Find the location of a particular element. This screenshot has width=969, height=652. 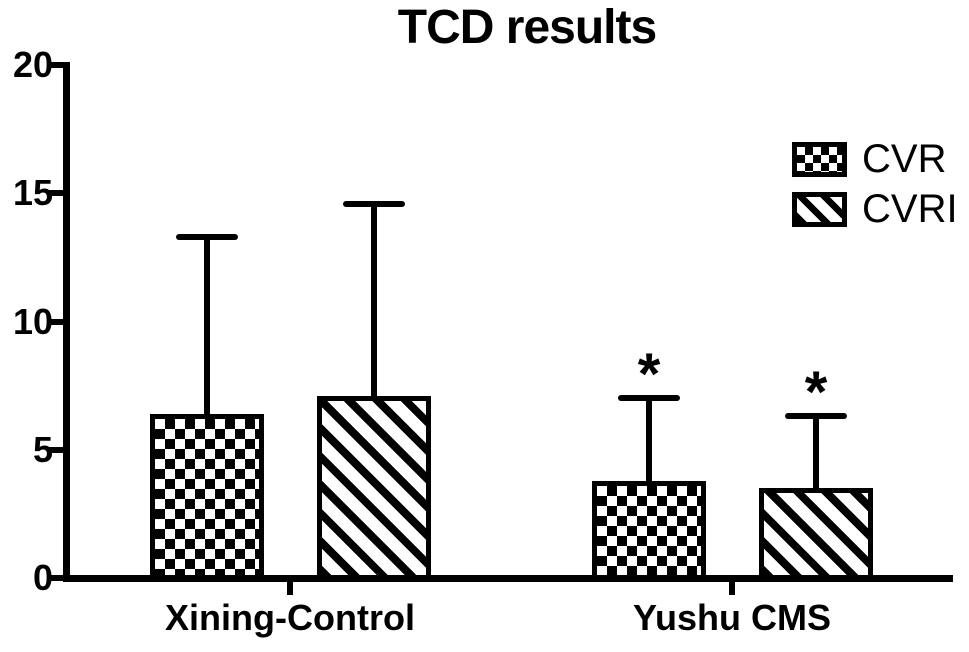

y-axis-tick-label-0: 0 is located at coordinates (42, 577).